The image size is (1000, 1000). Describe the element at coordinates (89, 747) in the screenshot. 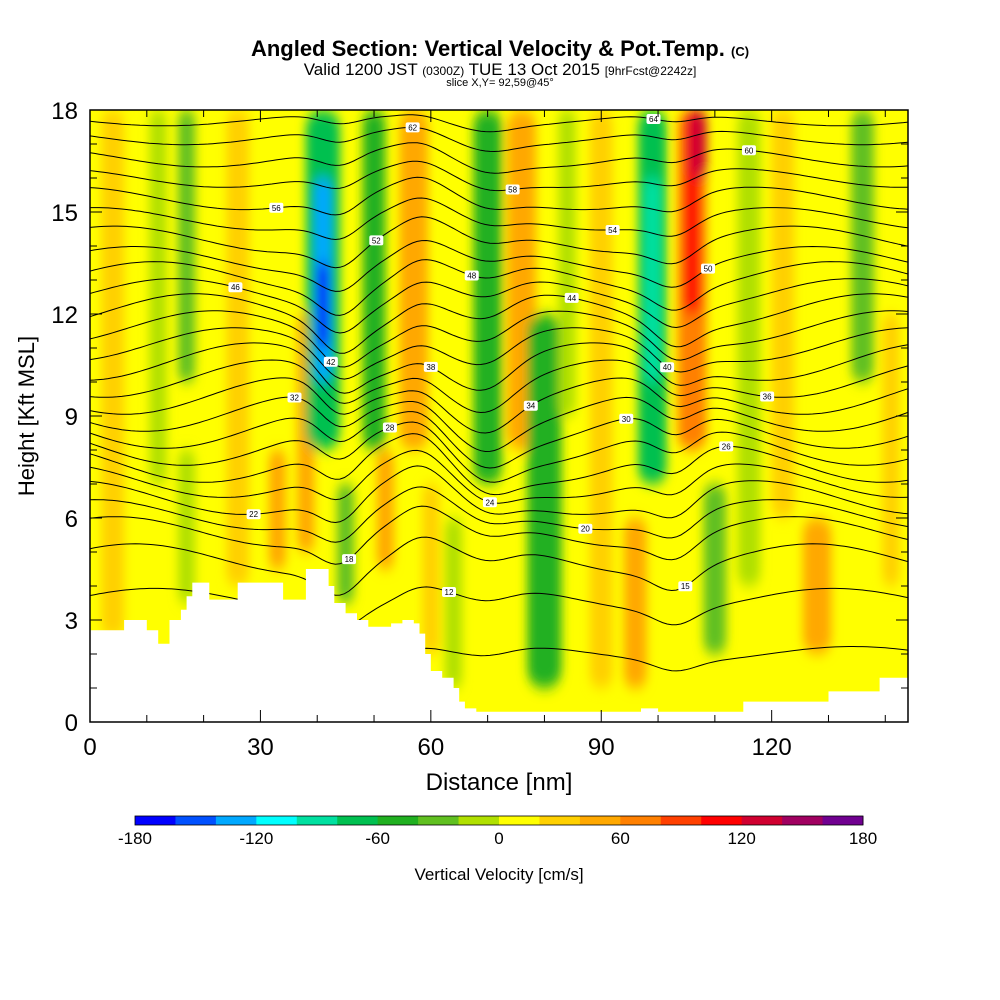

I see `x-tick-label: 0` at that location.